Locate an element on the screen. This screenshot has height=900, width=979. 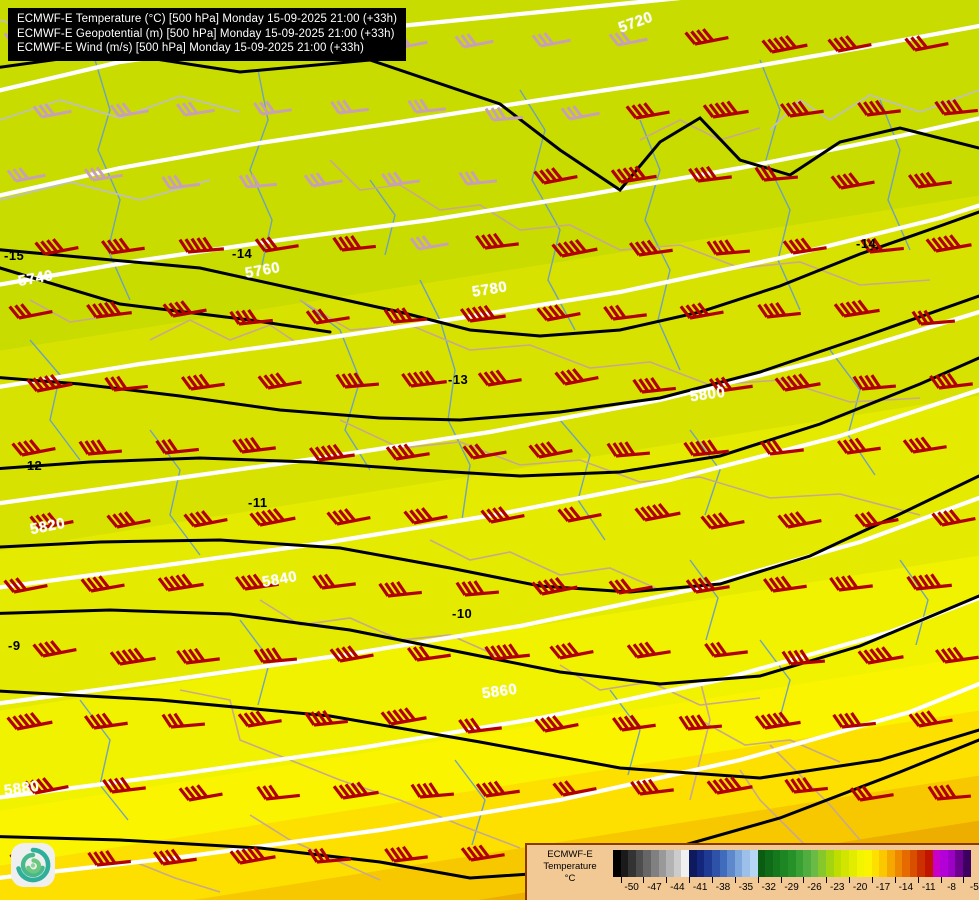
temperature-contour-label: -10 is located at coordinates (462, 613).